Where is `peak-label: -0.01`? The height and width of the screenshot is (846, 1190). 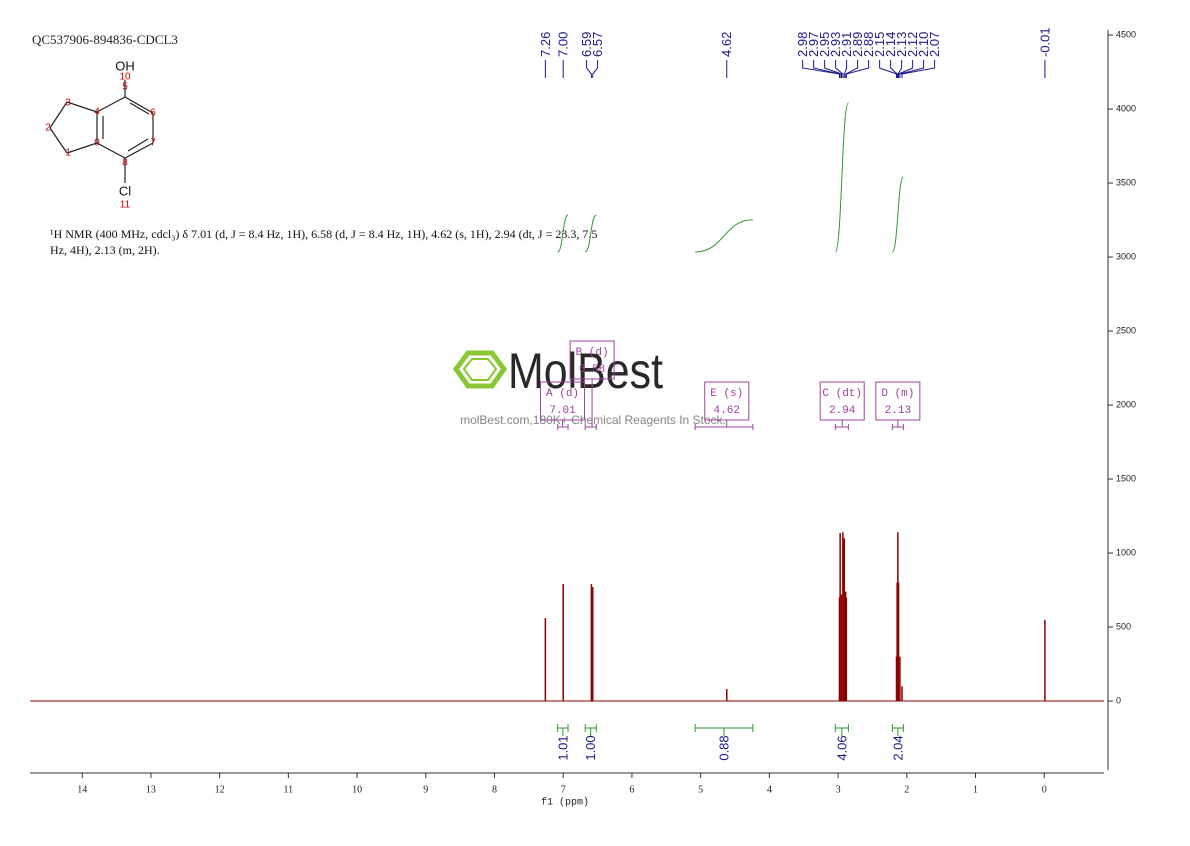 peak-label: -0.01 is located at coordinates (1044, 42).